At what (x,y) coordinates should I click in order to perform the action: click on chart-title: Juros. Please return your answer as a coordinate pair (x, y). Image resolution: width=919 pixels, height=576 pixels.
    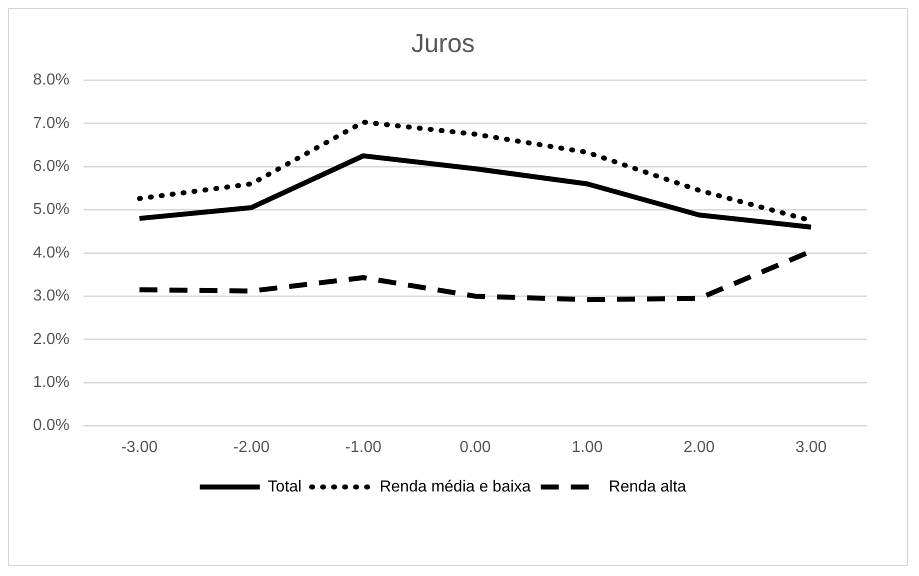
    Looking at the image, I should click on (443, 43).